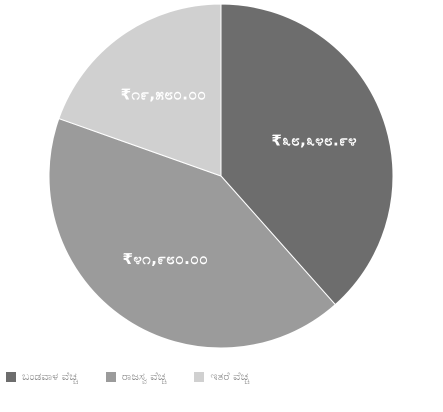 Image resolution: width=443 pixels, height=412 pixels. I want to click on slice-value-label-2: ₹೪೧,೯೮೦.೦೦, so click(165, 259).